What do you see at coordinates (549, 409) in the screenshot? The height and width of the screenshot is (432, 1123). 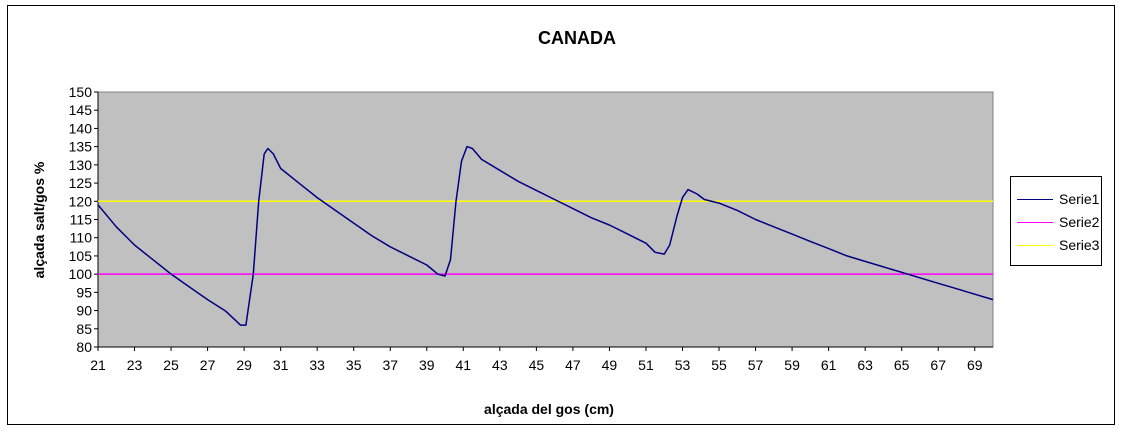 I see `x-axis-label: alçada del gos (cm)` at bounding box center [549, 409].